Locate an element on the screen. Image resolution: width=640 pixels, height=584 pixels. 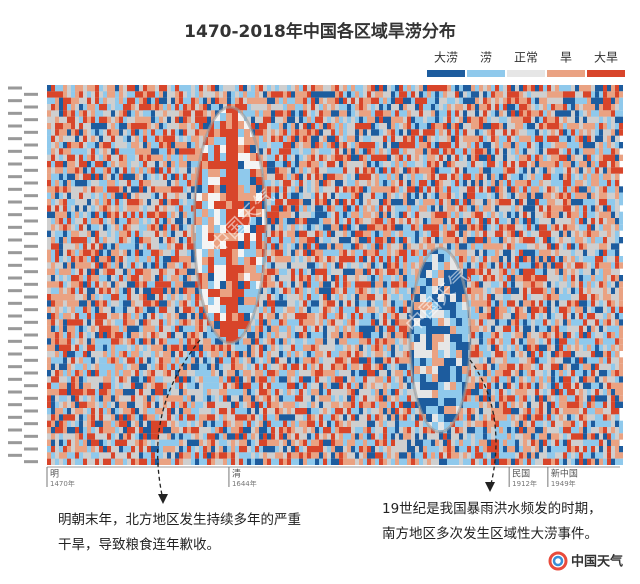
row-label is located at coordinates (15, 240).